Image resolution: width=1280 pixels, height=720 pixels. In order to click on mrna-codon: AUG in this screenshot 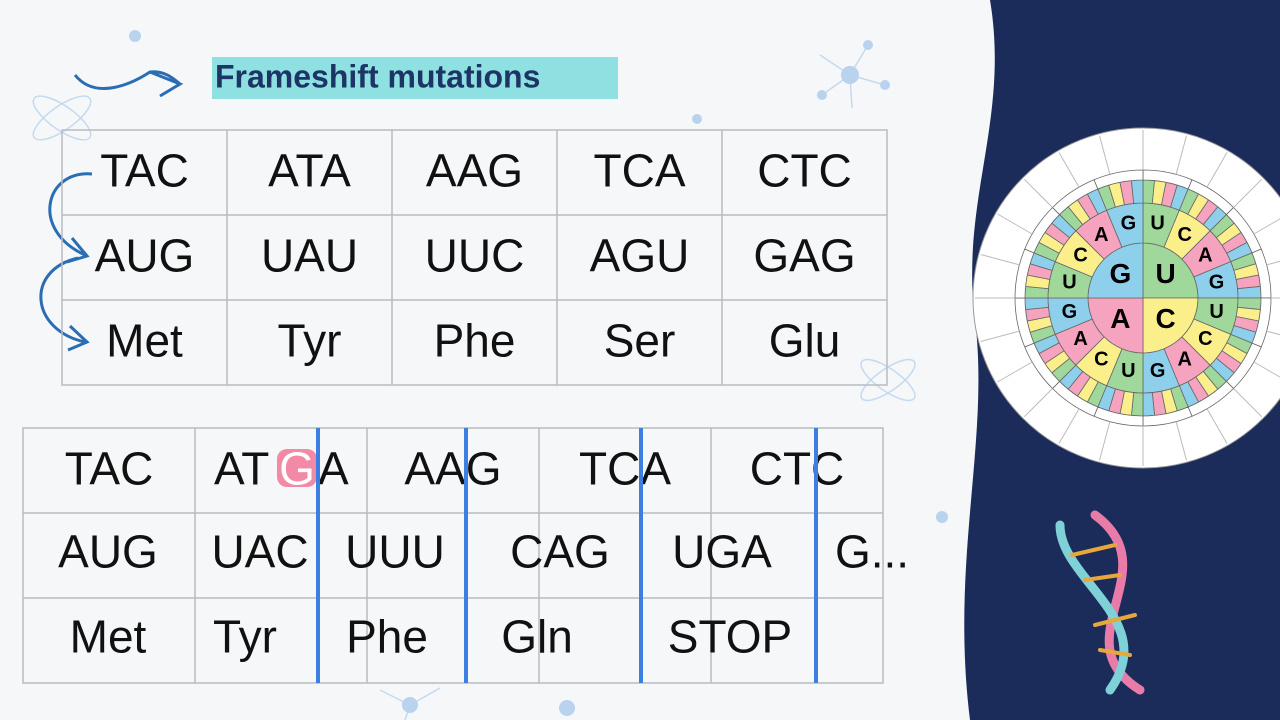, I will do `click(108, 552)`.